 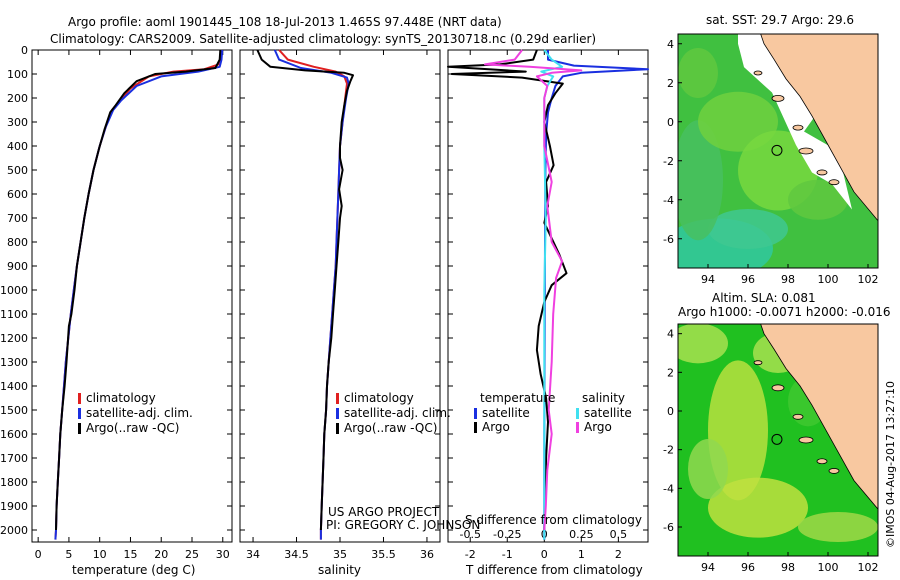 I want to click on map-field, so click(x=778, y=151).